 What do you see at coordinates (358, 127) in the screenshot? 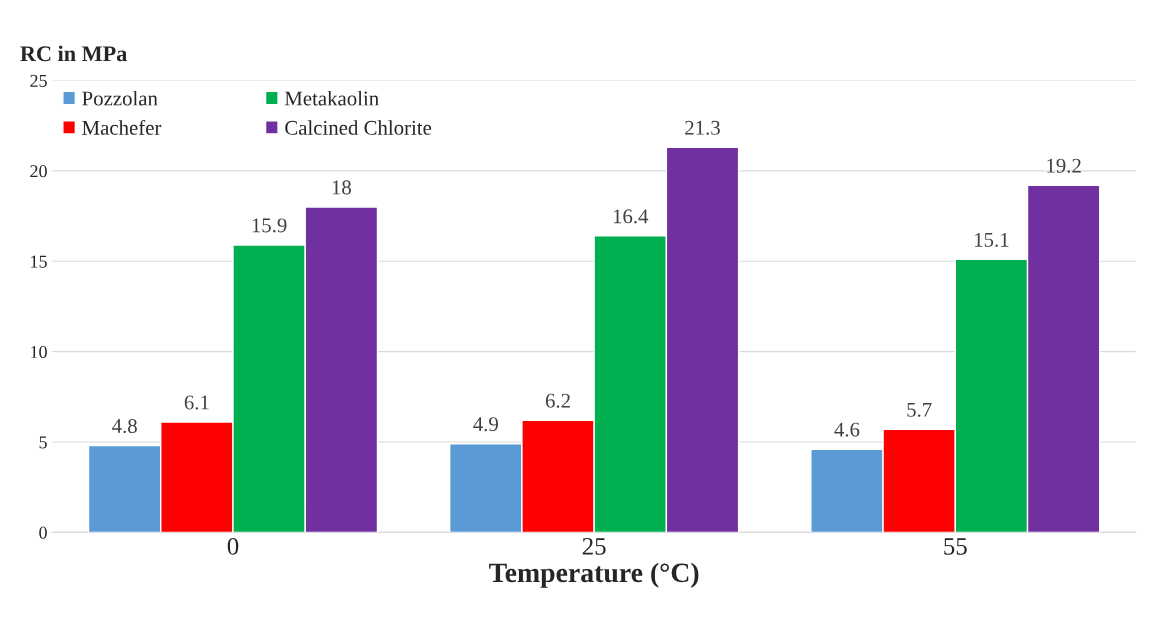
I see `legend-label: Calcined Chlorite` at bounding box center [358, 127].